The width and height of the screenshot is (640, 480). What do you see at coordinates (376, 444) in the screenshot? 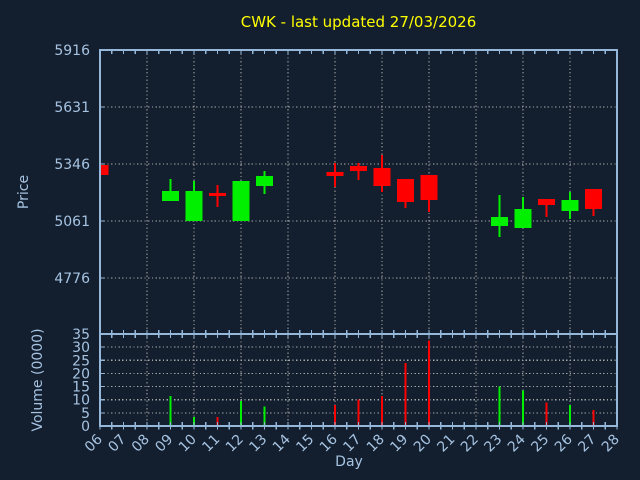
I see `x-tick-label: 18` at bounding box center [376, 444].